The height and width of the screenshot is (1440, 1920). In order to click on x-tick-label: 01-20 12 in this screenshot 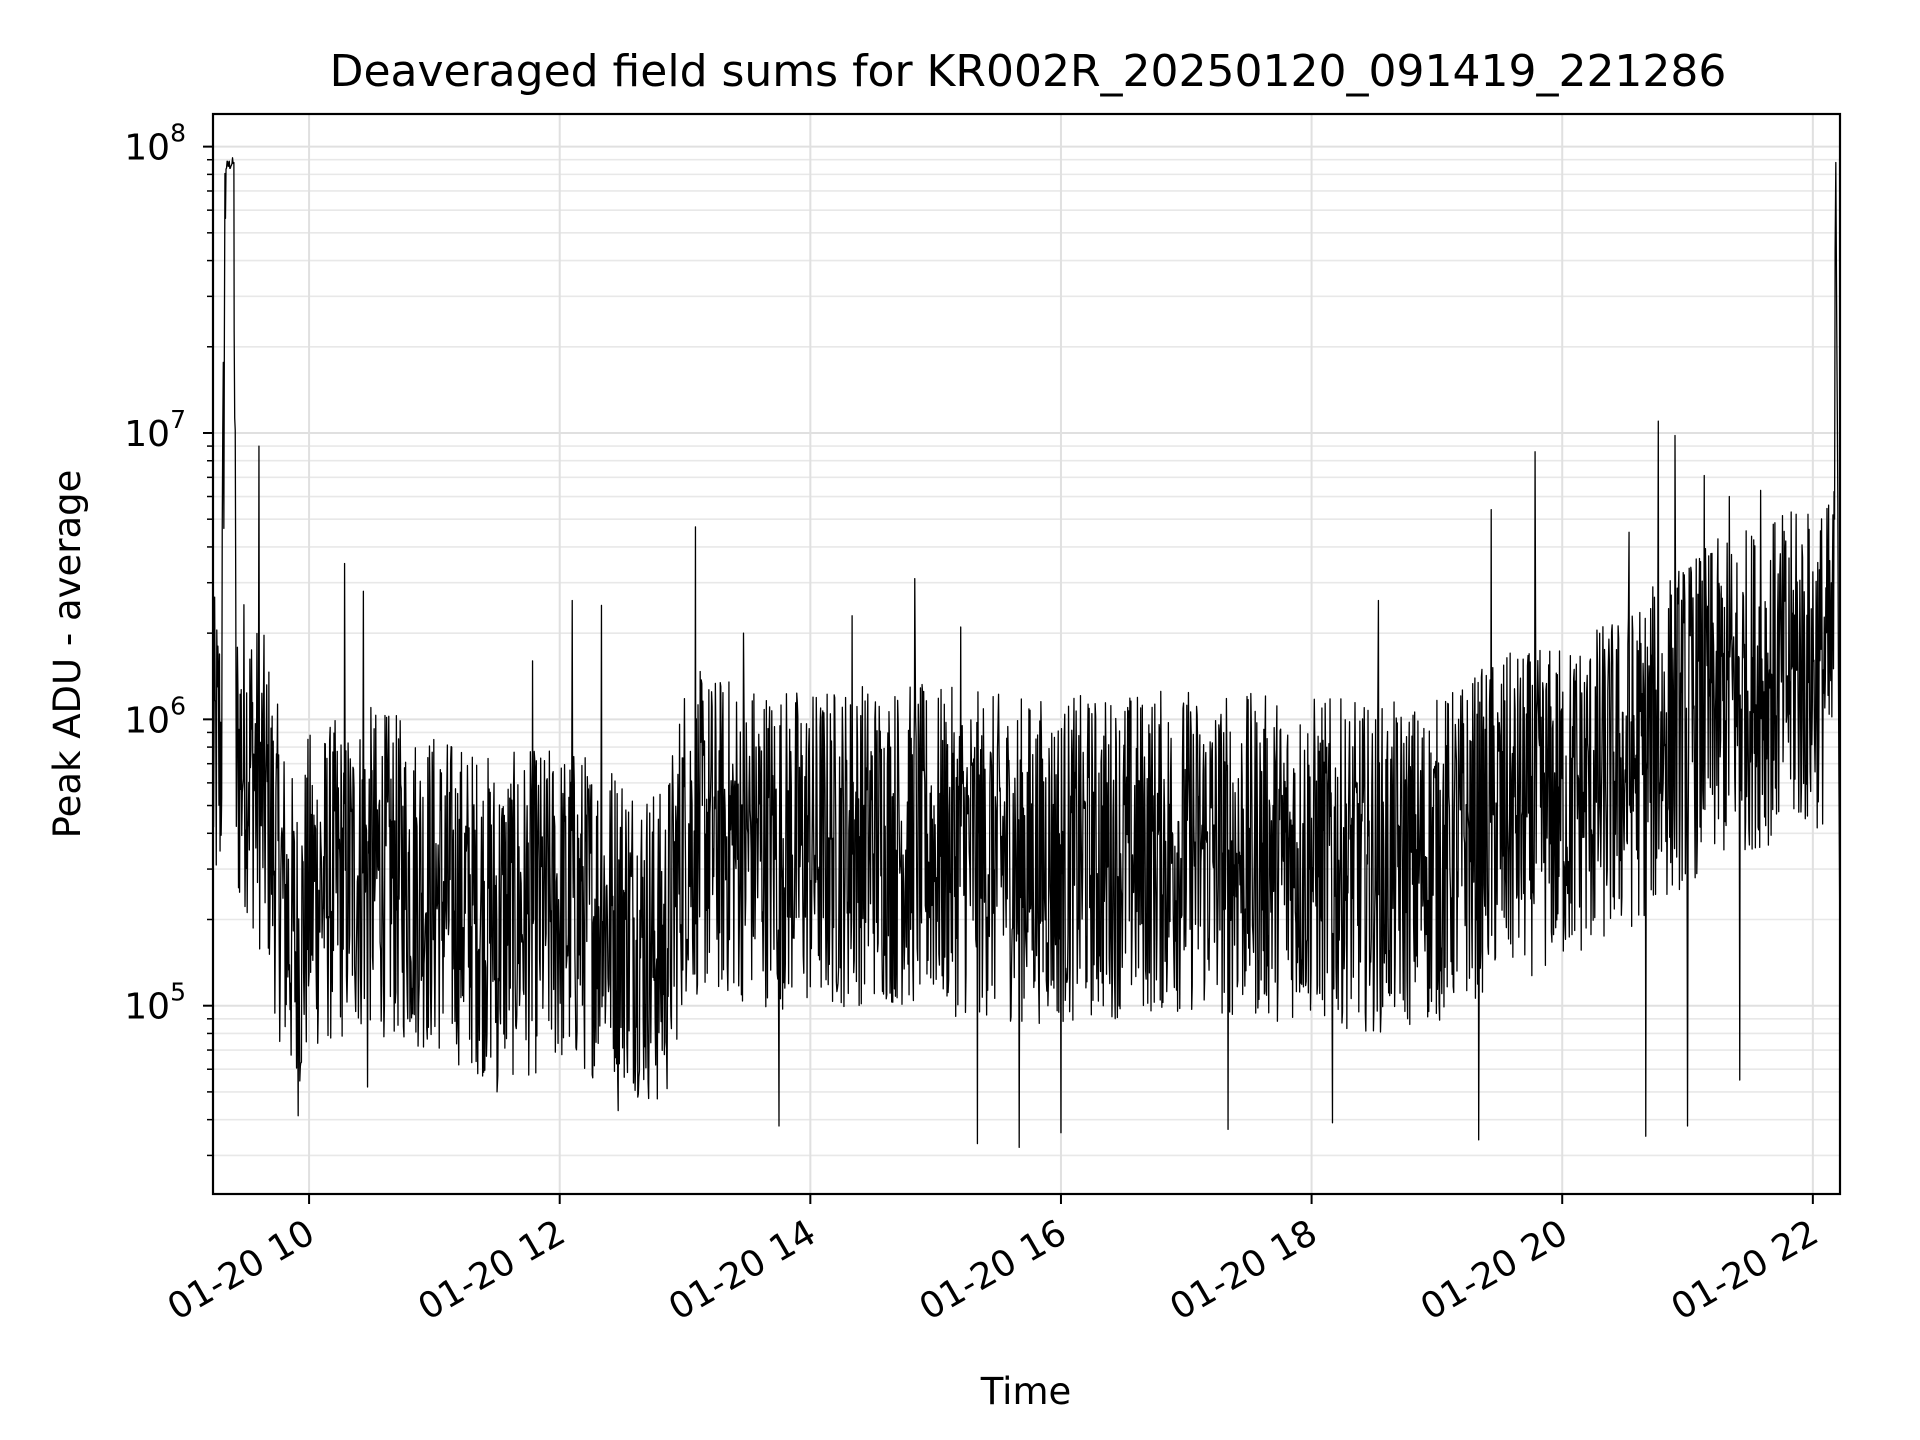, I will do `click(492, 1270)`.